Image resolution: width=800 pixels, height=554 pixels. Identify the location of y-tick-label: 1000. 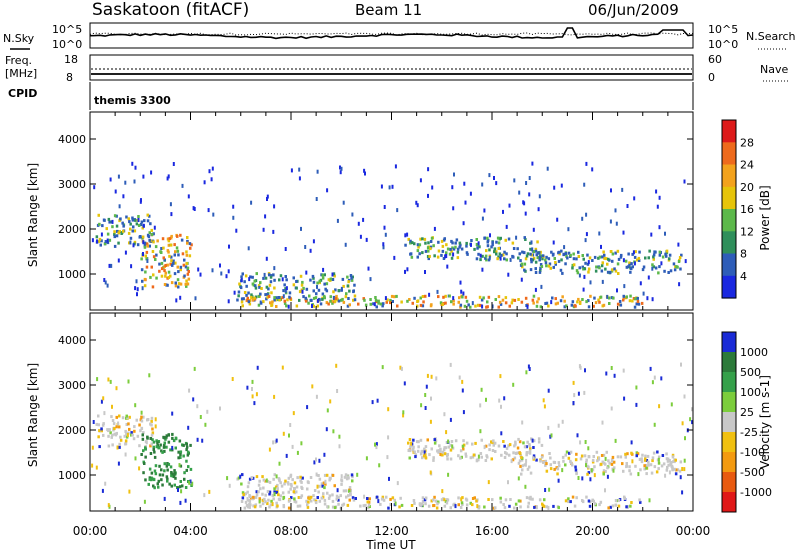
(72, 274).